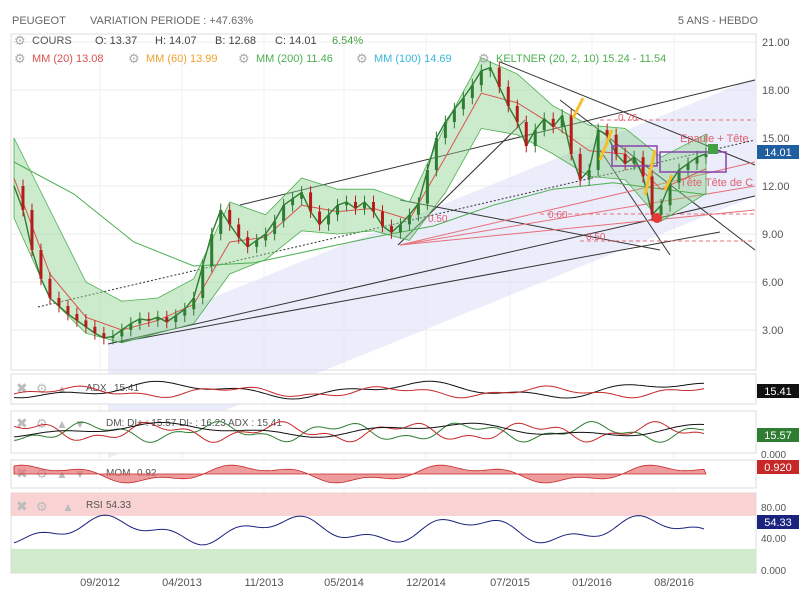  What do you see at coordinates (510, 583) in the screenshot?
I see `x-tick-label: 07/2015` at bounding box center [510, 583].